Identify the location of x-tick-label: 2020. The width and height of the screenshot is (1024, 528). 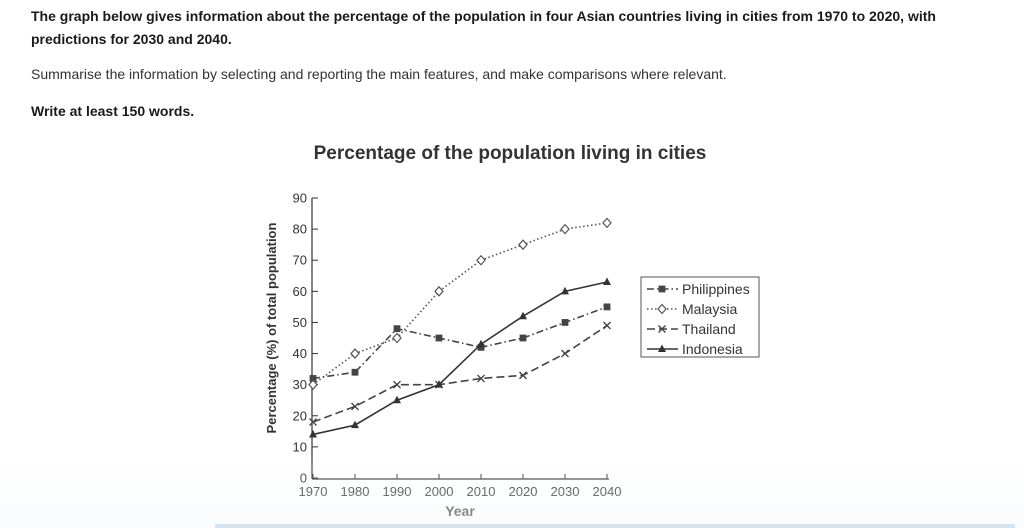
(523, 491).